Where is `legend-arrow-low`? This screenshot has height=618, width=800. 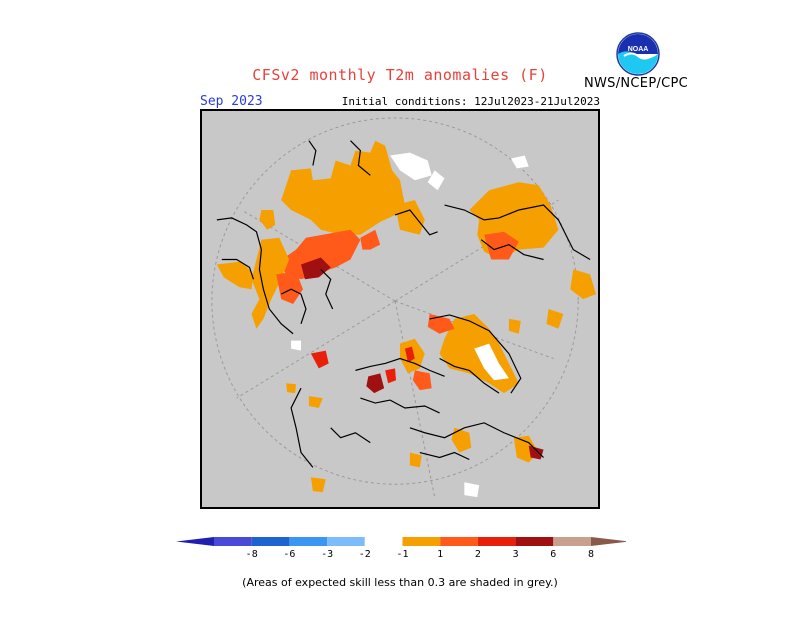 legend-arrow-low is located at coordinates (195, 541).